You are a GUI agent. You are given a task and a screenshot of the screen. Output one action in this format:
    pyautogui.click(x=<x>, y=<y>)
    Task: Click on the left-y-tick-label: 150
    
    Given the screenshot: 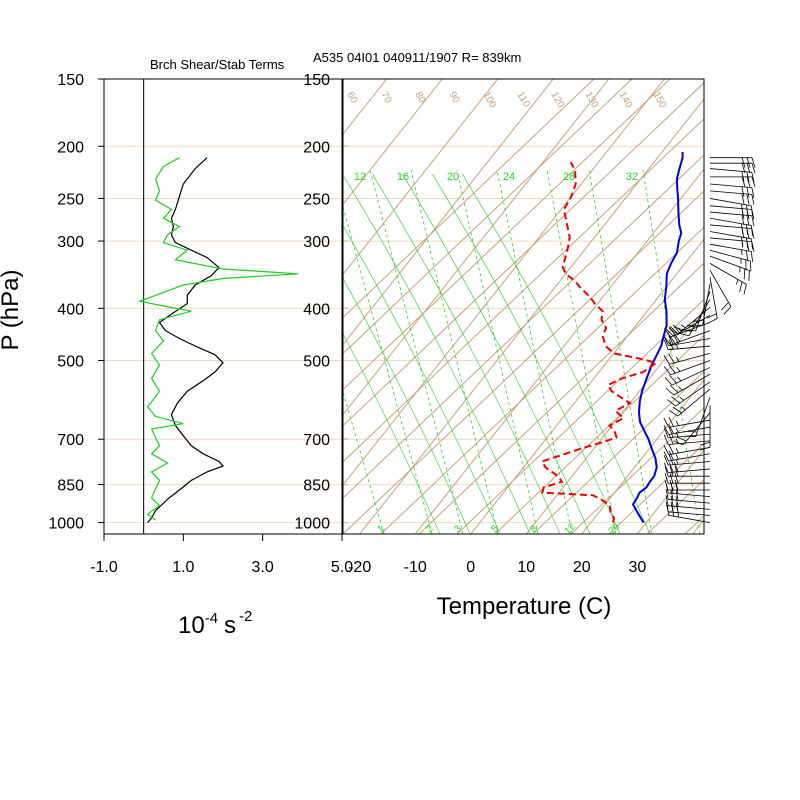 What is the action you would take?
    pyautogui.click(x=70, y=80)
    